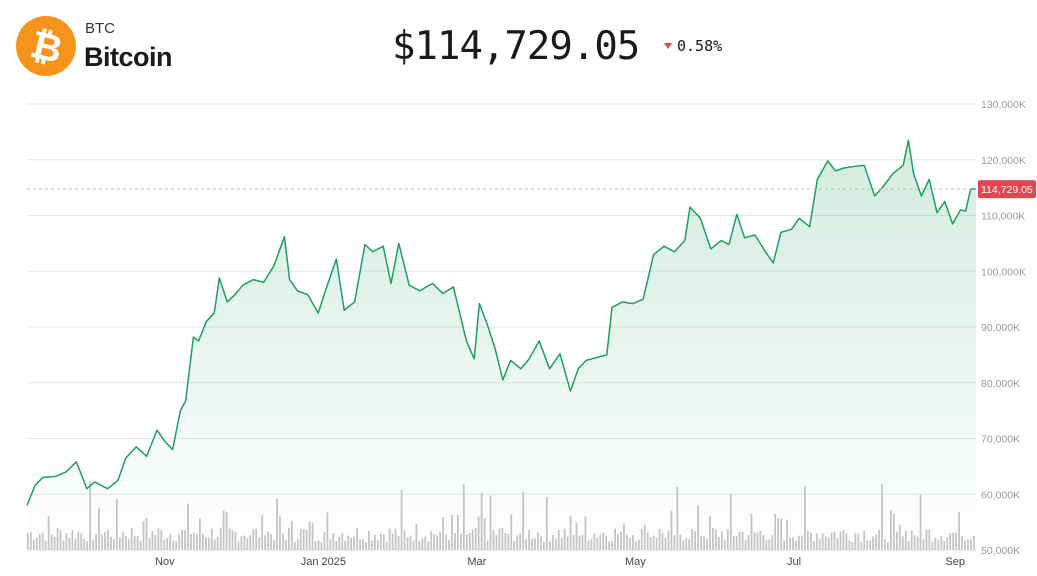  Describe the element at coordinates (668, 46) in the screenshot. I see `triangle-down-icon` at that location.